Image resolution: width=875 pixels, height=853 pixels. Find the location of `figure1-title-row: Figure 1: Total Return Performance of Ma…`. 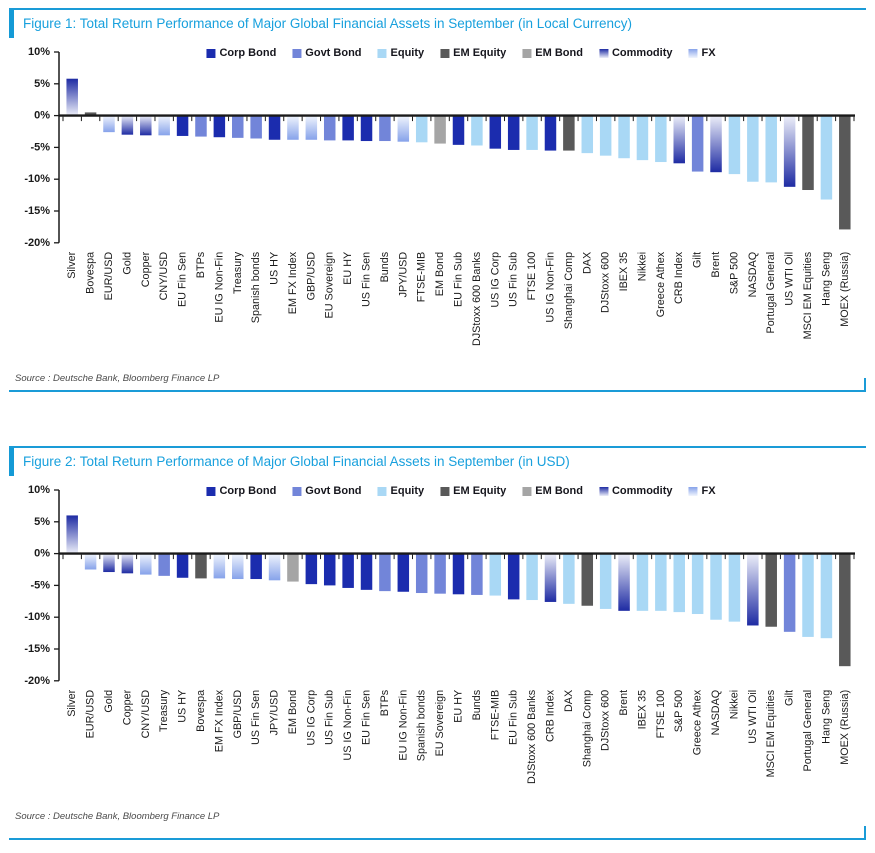

figure1-title-row: Figure 1: Total Return Performance of Ma… is located at coordinates (437, 24).